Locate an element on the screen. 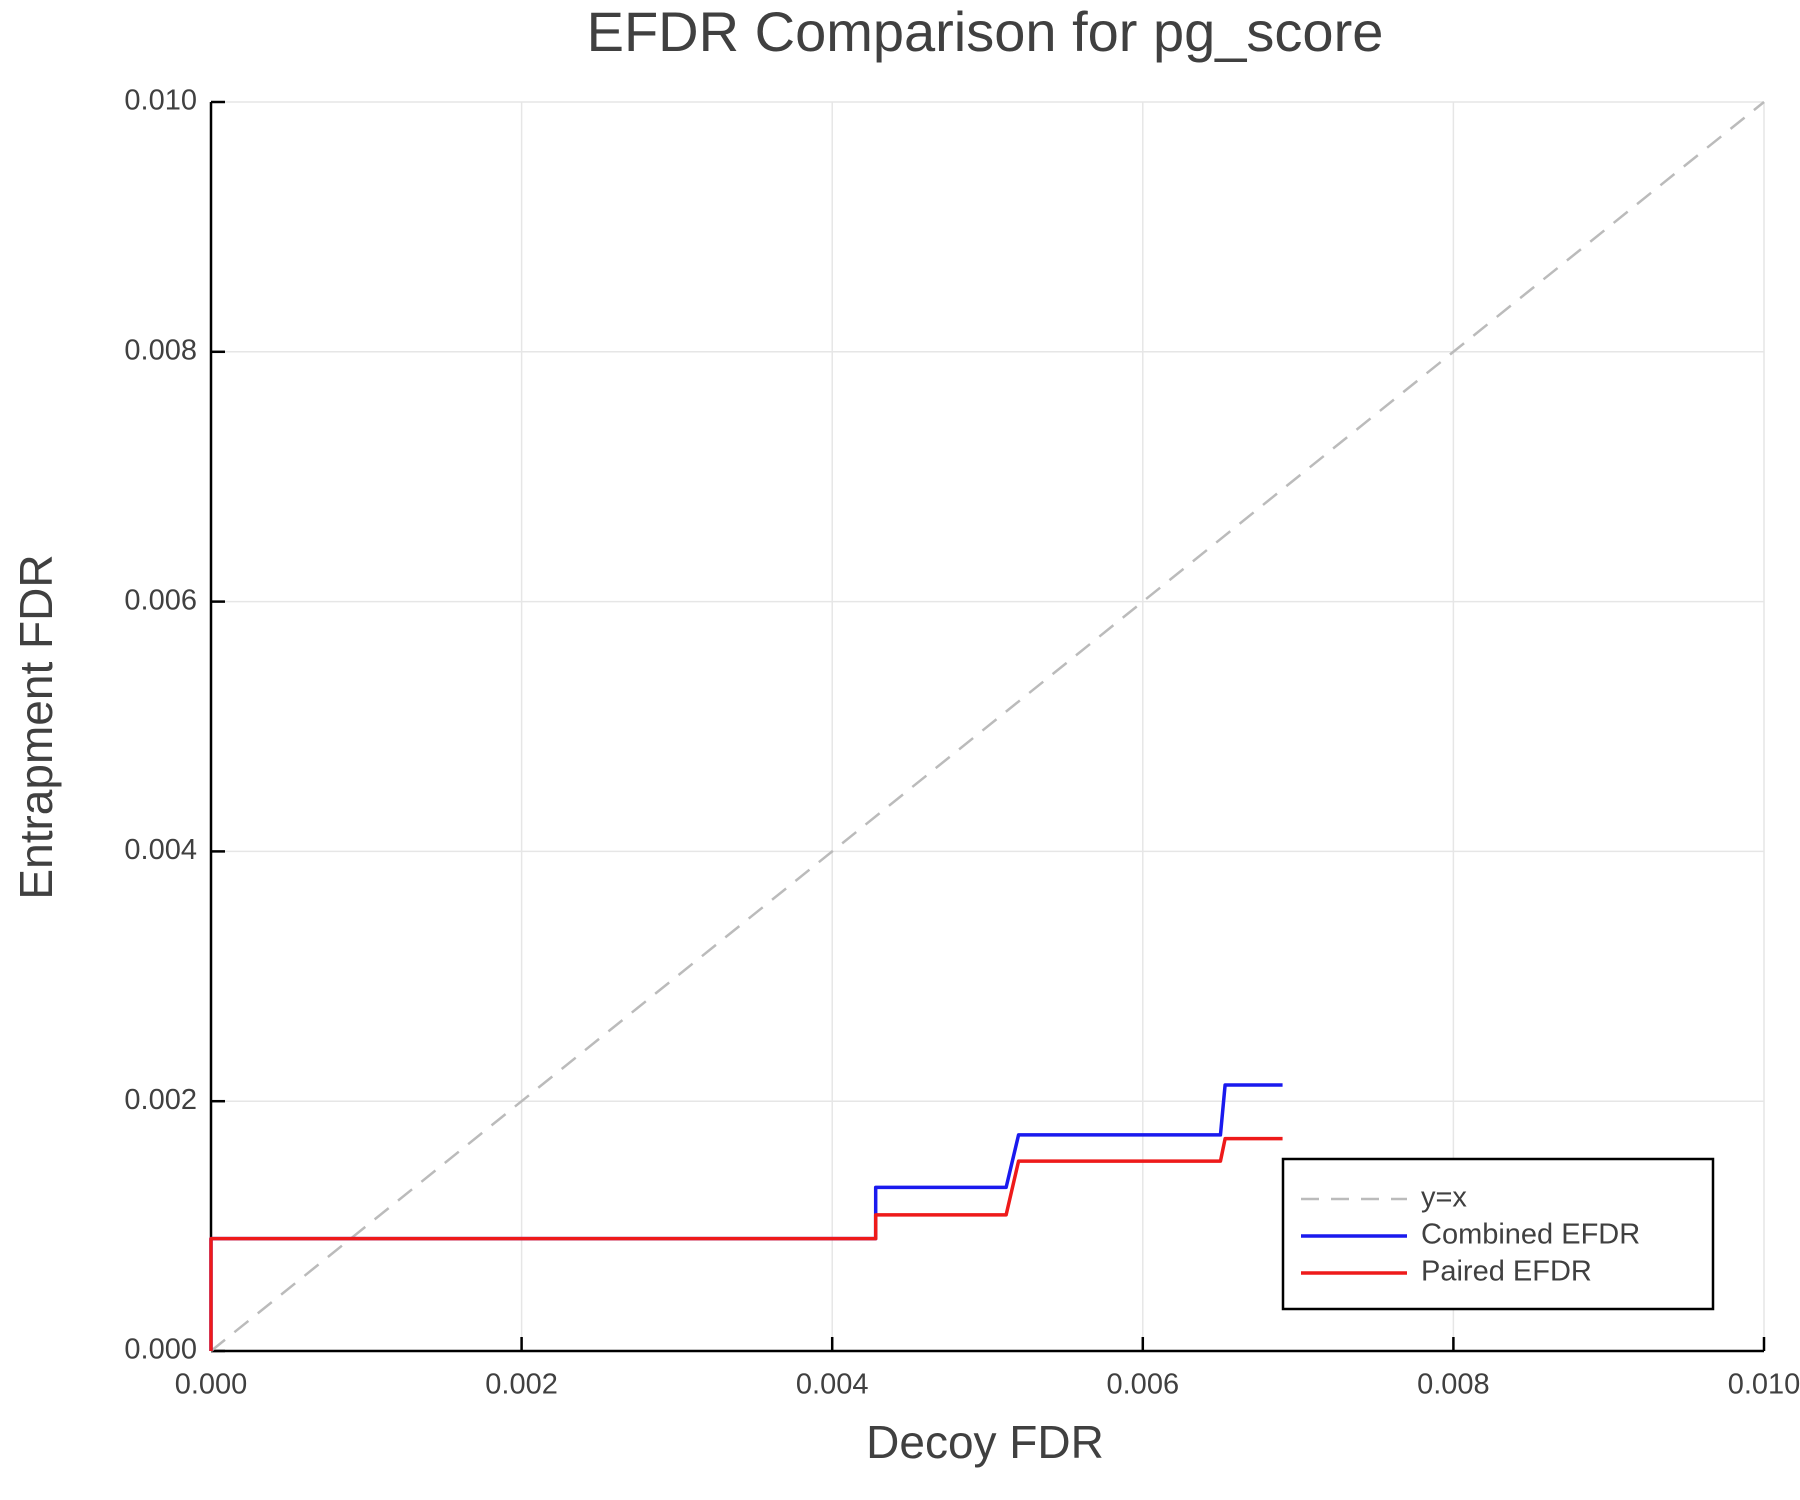 This screenshot has height=1500, width=1800. x-tick-label: 0.004 is located at coordinates (832, 1385).